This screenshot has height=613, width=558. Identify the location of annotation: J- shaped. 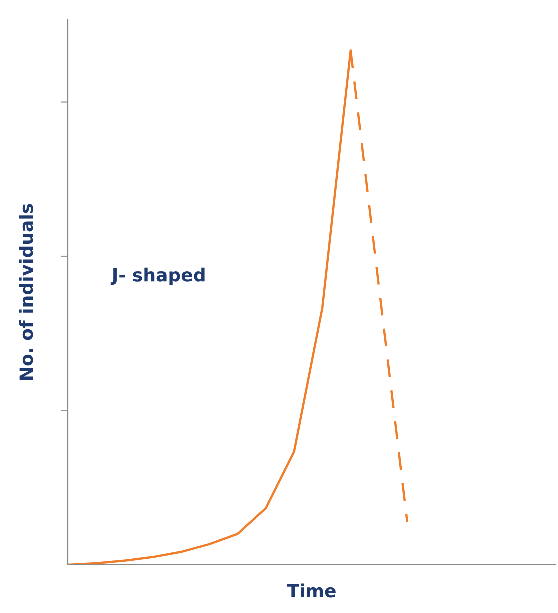
(157, 277).